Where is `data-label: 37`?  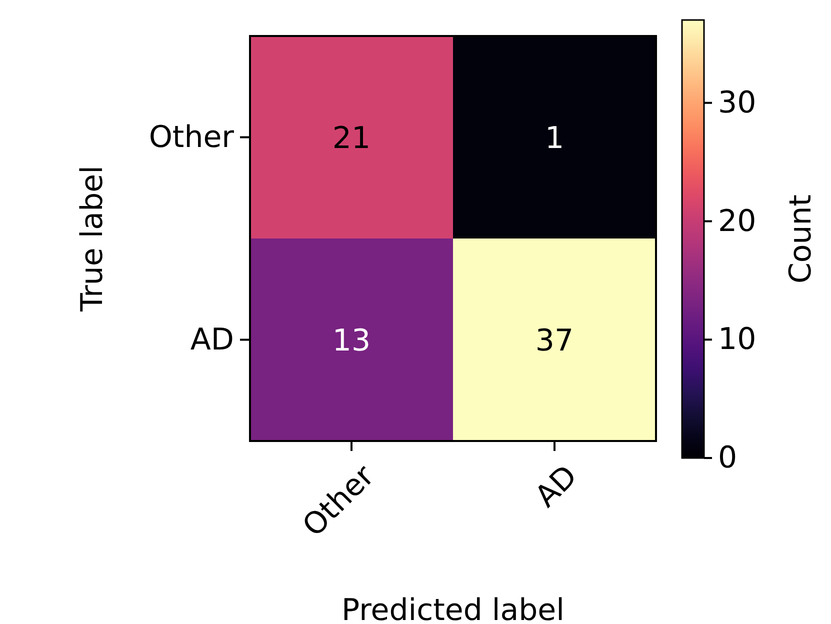 data-label: 37 is located at coordinates (554, 340).